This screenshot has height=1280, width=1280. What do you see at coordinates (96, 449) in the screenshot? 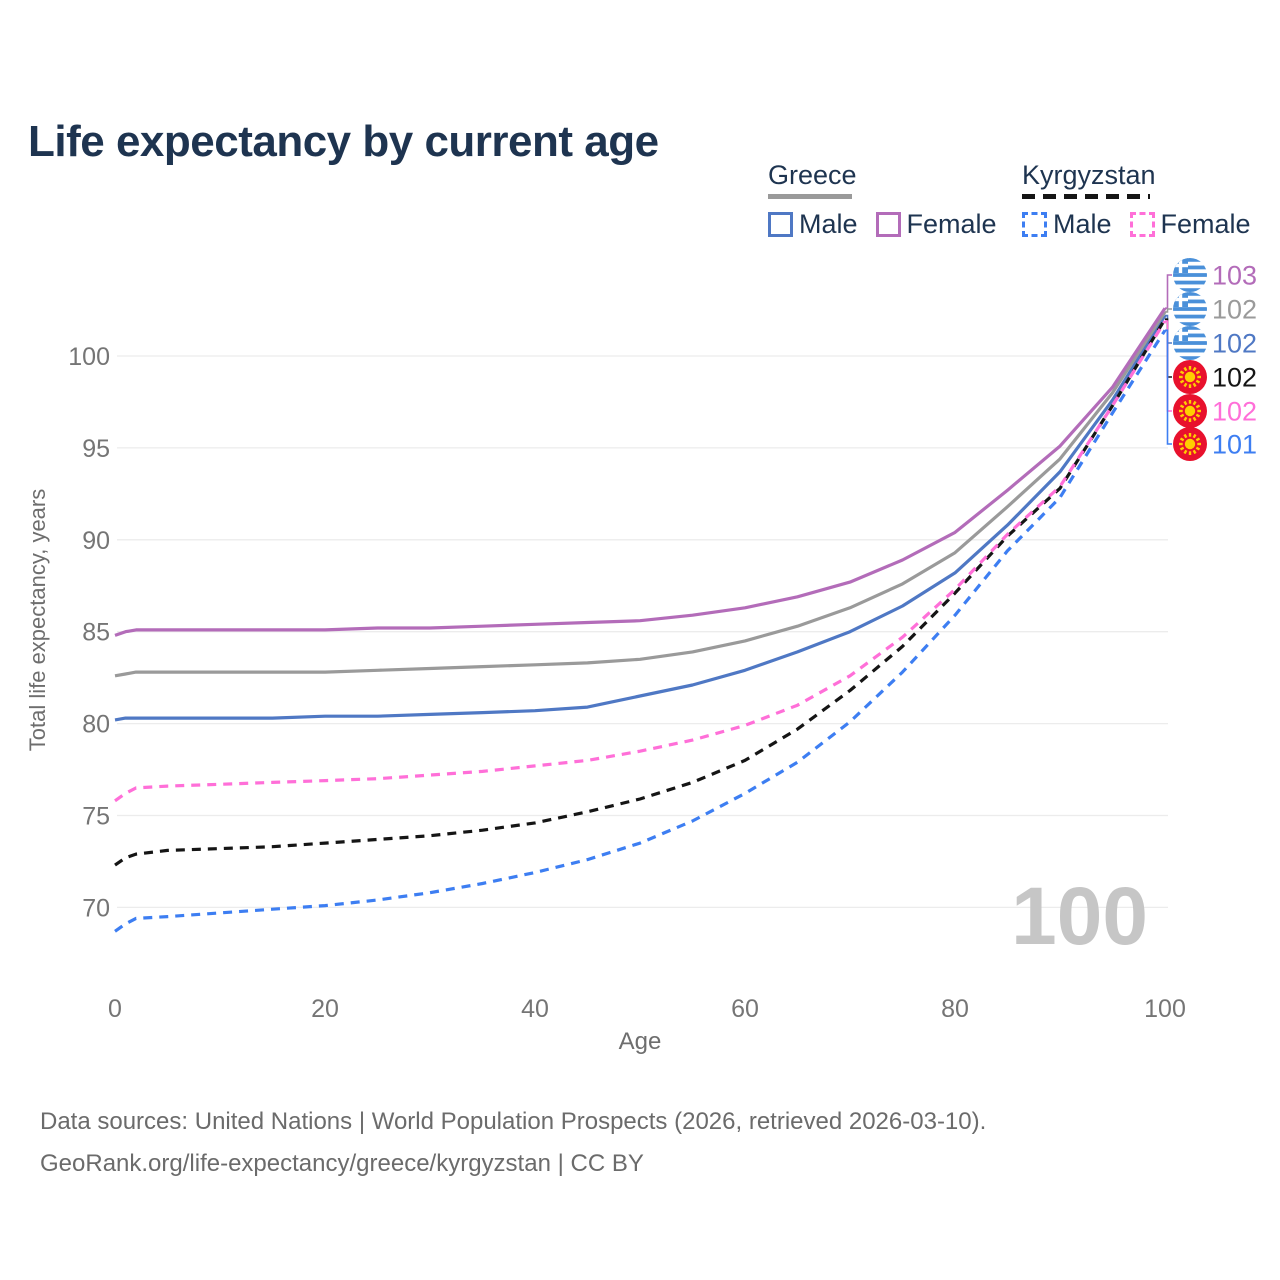
I see `y-tick-95: 95` at bounding box center [96, 449].